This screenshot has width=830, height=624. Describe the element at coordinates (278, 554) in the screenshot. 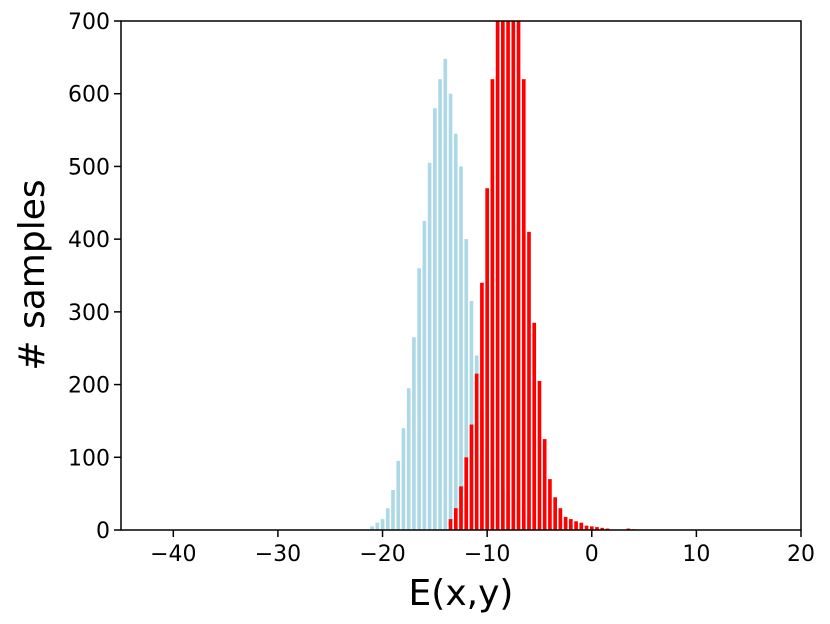

I see `x-tick-label: −30` at that location.